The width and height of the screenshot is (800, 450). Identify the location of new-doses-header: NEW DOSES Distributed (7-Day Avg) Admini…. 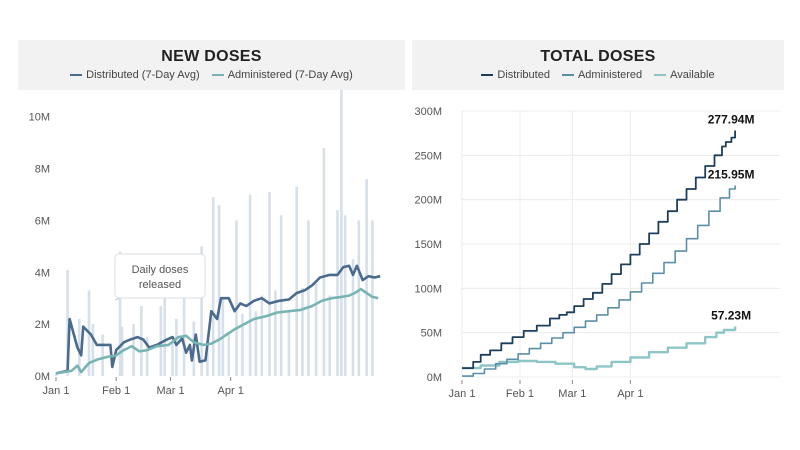
(211, 65).